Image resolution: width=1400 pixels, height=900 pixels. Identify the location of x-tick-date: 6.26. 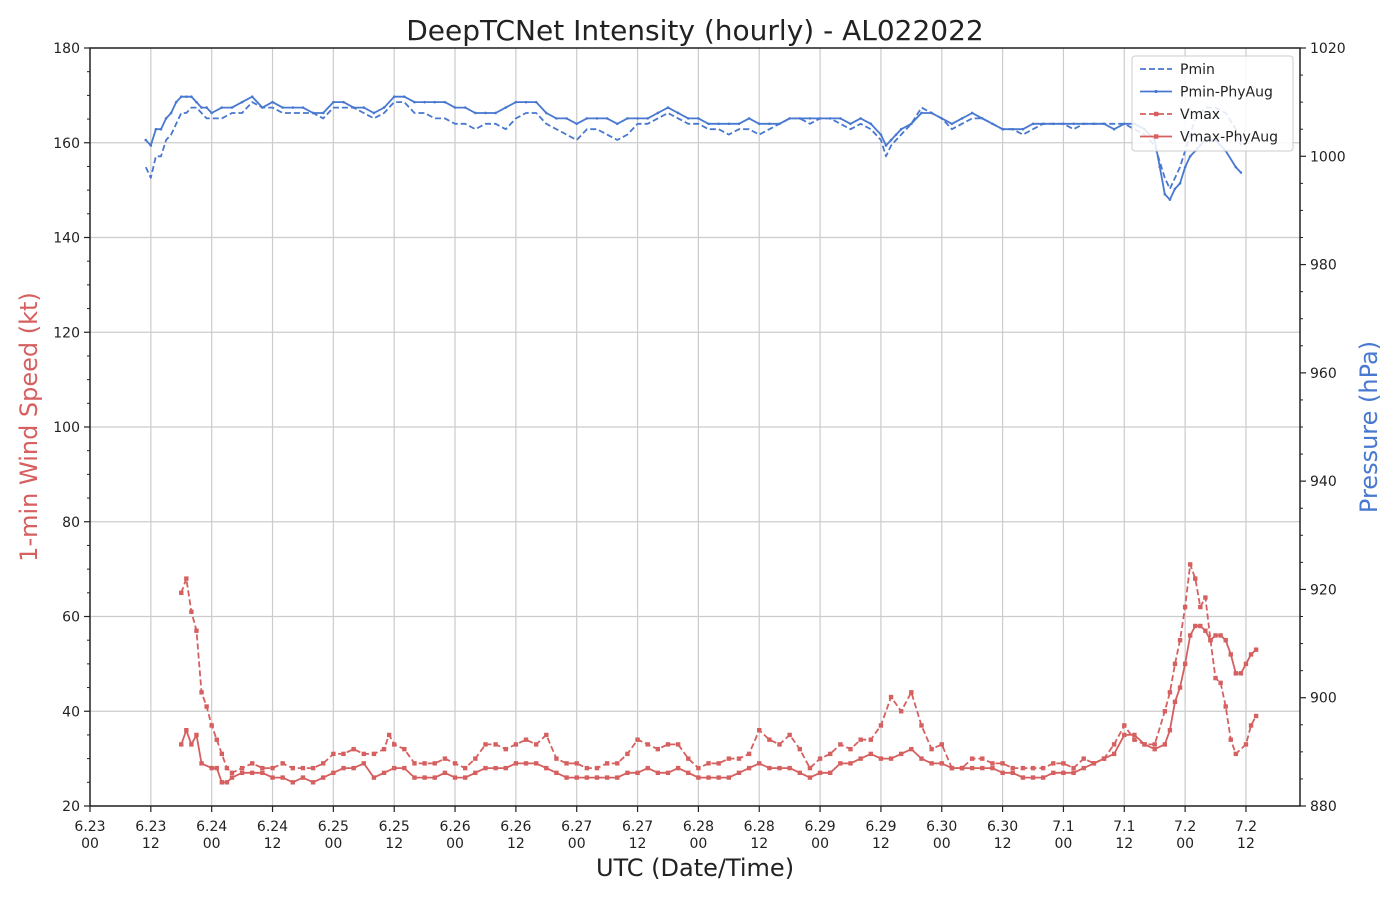
(515, 827).